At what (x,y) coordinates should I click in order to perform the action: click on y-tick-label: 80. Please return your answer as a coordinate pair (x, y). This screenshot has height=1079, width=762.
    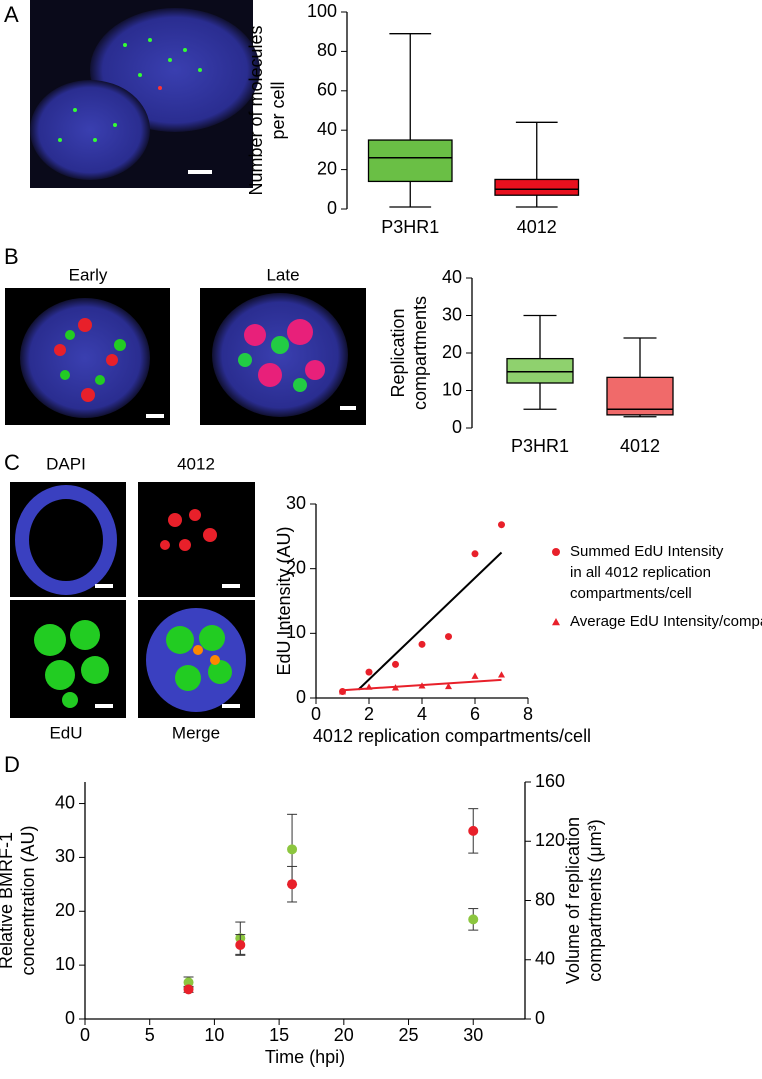
    Looking at the image, I should click on (327, 50).